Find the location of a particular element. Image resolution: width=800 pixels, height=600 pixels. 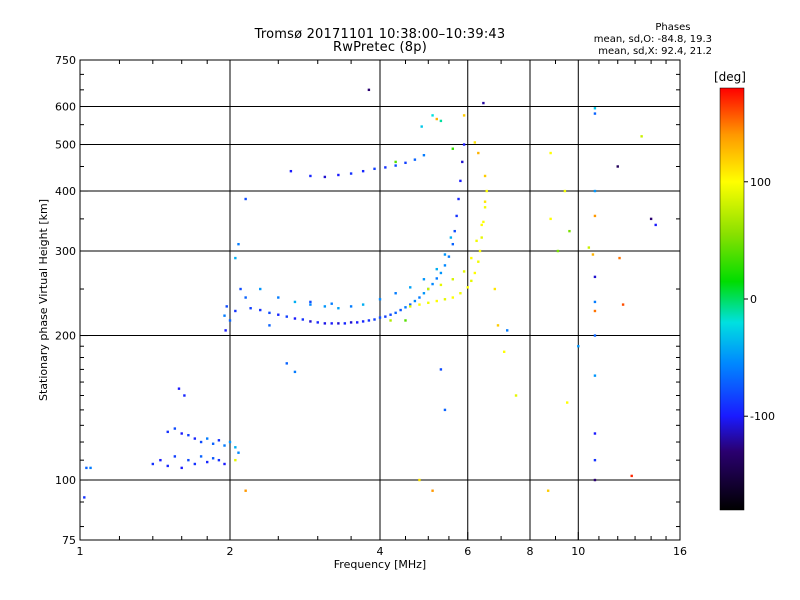

x-tick-label: 8 is located at coordinates (530, 551).